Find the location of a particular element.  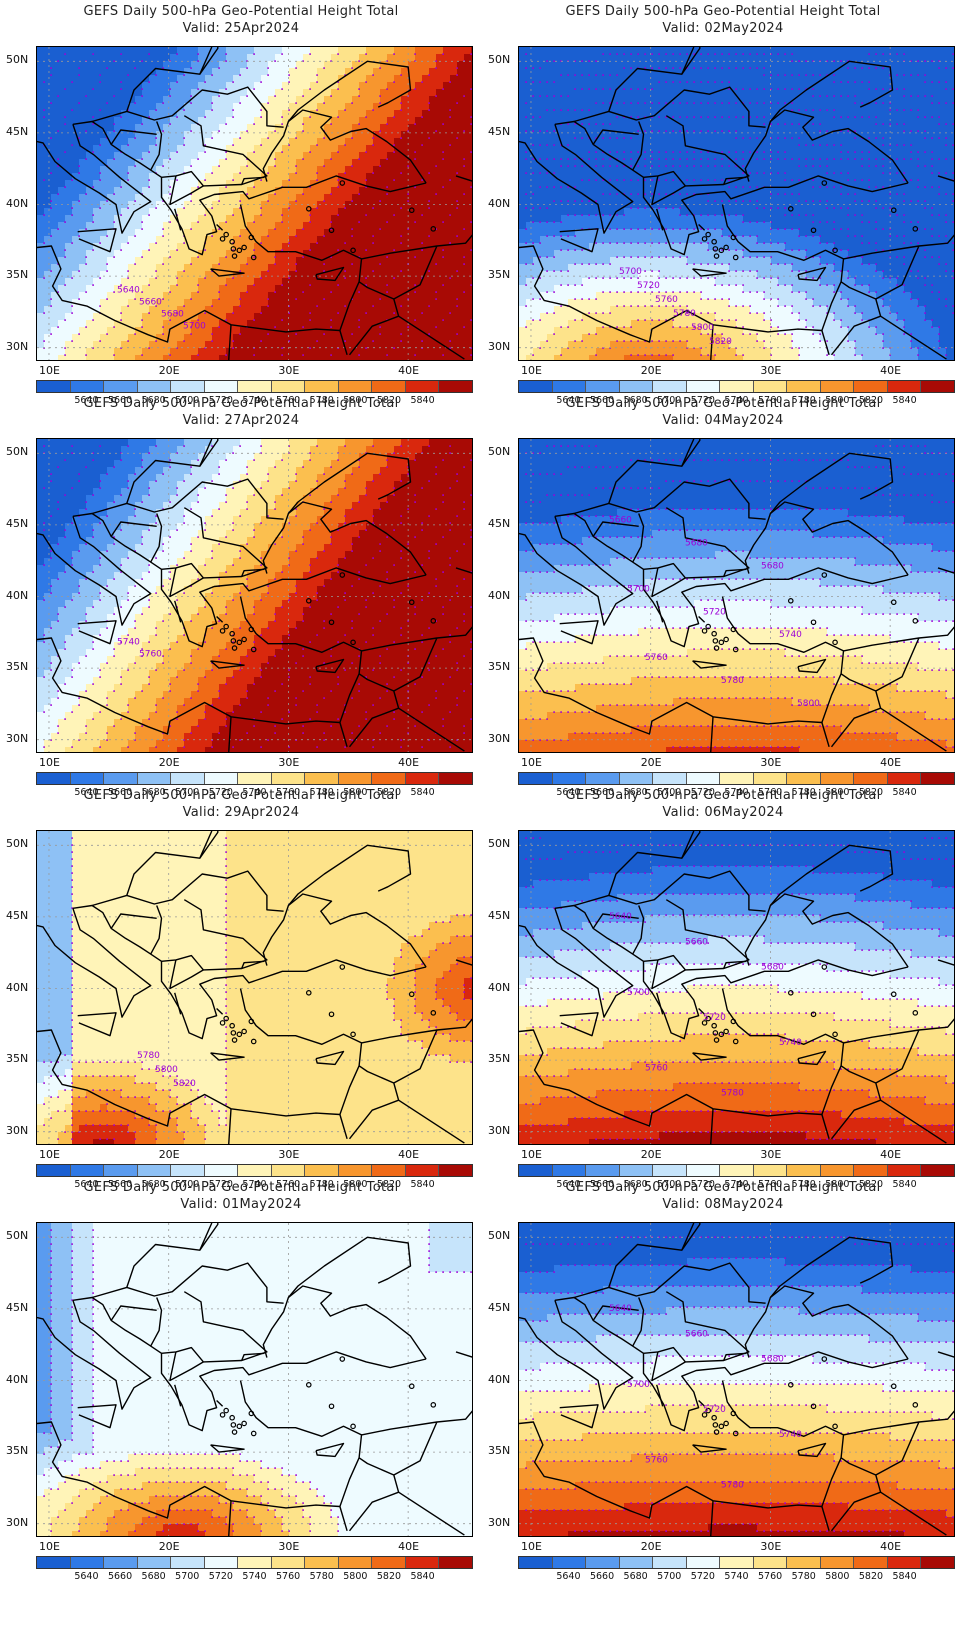

contour-label: 5760 is located at coordinates (656, 1460).